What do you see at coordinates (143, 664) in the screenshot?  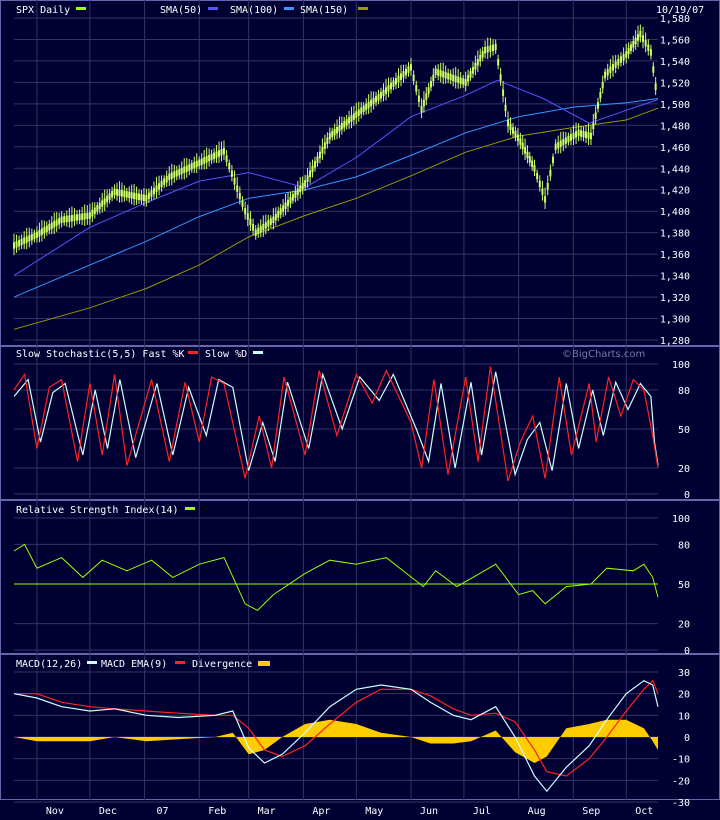 I see `macd-legend: MACD(12,26) MACD EMA(9) Divergence` at bounding box center [143, 664].